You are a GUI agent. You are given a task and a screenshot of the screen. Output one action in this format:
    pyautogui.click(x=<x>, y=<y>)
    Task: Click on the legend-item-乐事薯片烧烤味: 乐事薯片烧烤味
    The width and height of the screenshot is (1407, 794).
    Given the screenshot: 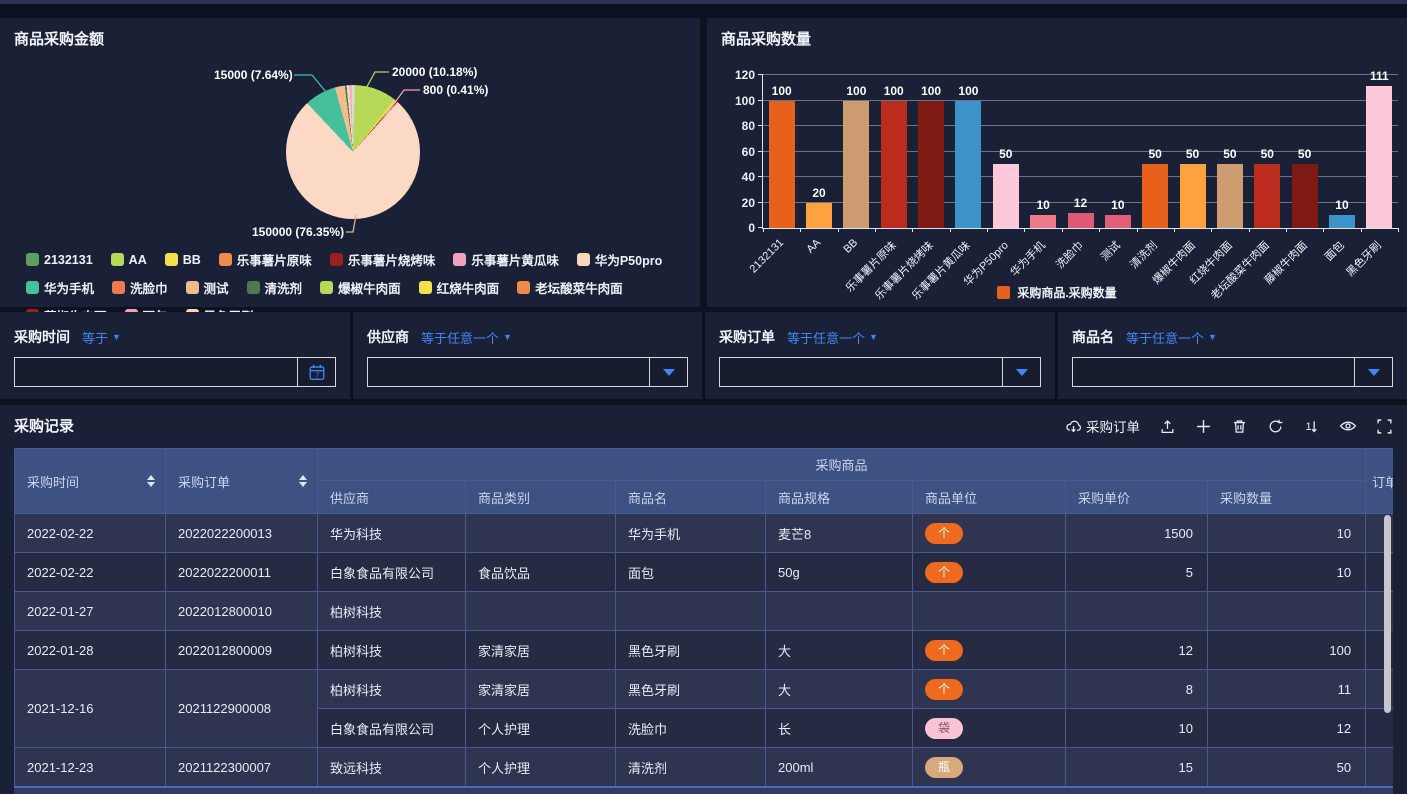 What is the action you would take?
    pyautogui.click(x=382, y=259)
    